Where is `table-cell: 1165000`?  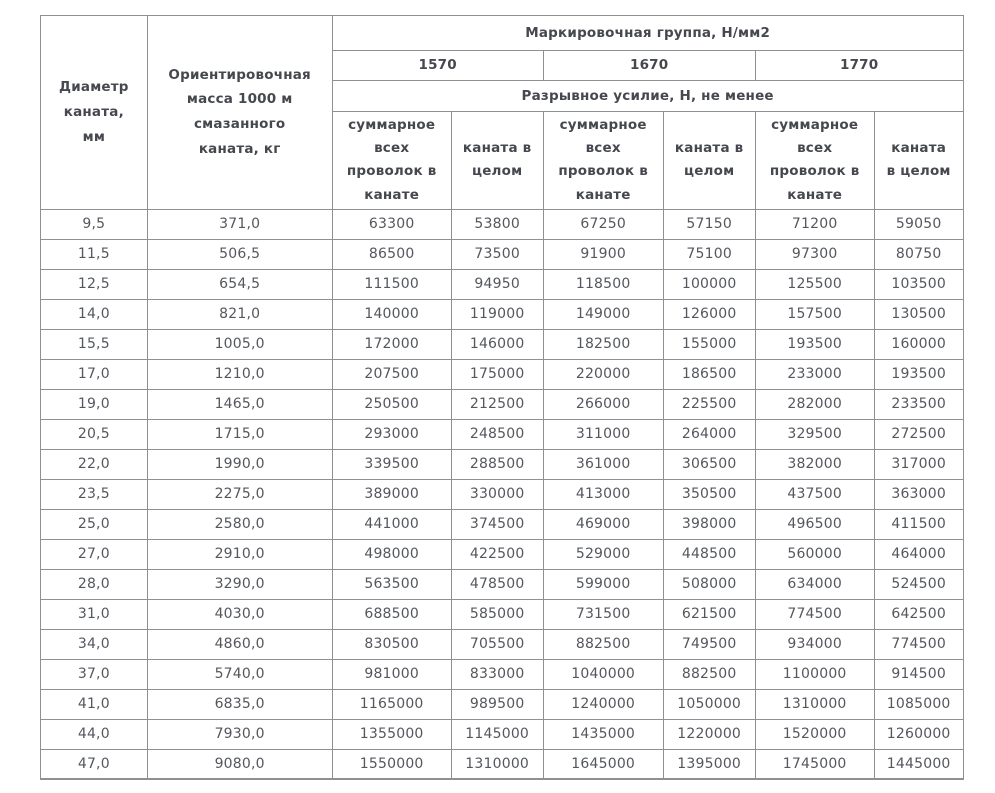
table-cell: 1165000 is located at coordinates (391, 704).